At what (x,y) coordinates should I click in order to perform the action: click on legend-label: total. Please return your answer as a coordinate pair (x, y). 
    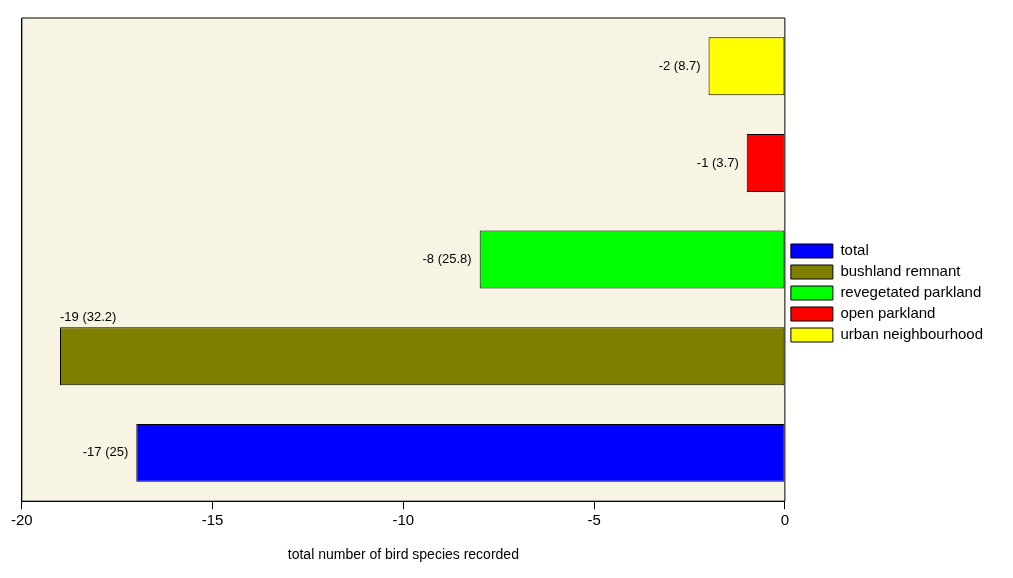
    Looking at the image, I should click on (854, 250).